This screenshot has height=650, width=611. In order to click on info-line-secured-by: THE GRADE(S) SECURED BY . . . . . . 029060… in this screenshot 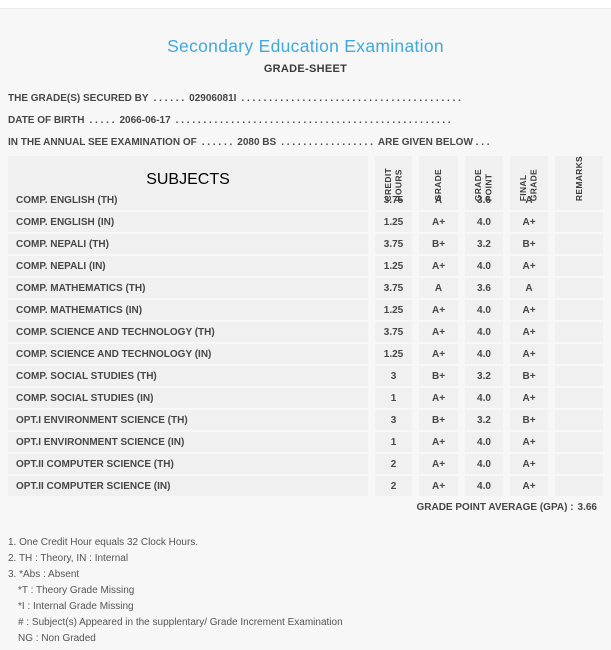, I will do `click(305, 99)`.